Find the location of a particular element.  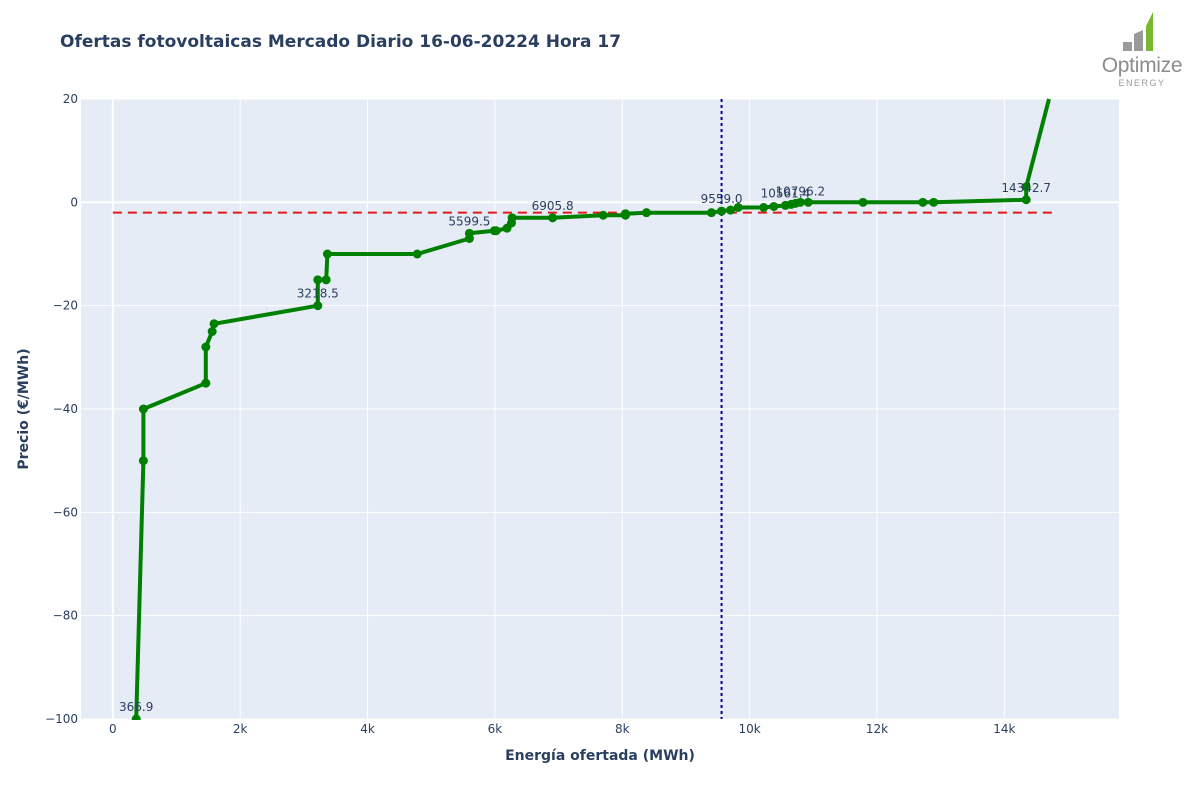

data-label: 10796.2 is located at coordinates (801, 191).